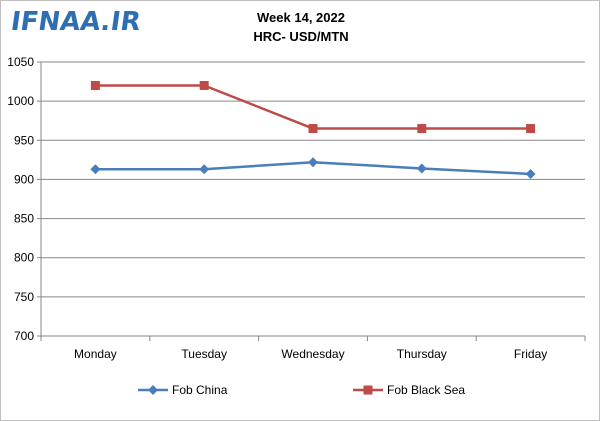  What do you see at coordinates (24, 336) in the screenshot?
I see `y-tick-label: 700` at bounding box center [24, 336].